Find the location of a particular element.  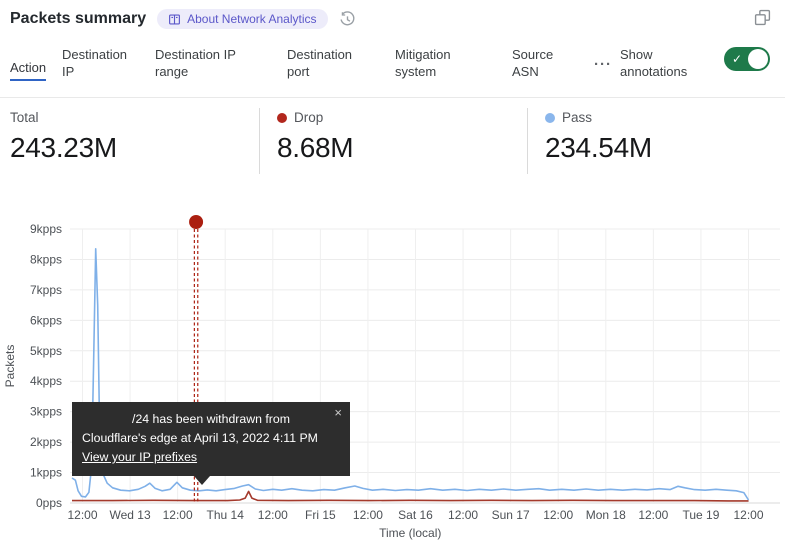

tab-label: Destination IP is located at coordinates (95, 63).